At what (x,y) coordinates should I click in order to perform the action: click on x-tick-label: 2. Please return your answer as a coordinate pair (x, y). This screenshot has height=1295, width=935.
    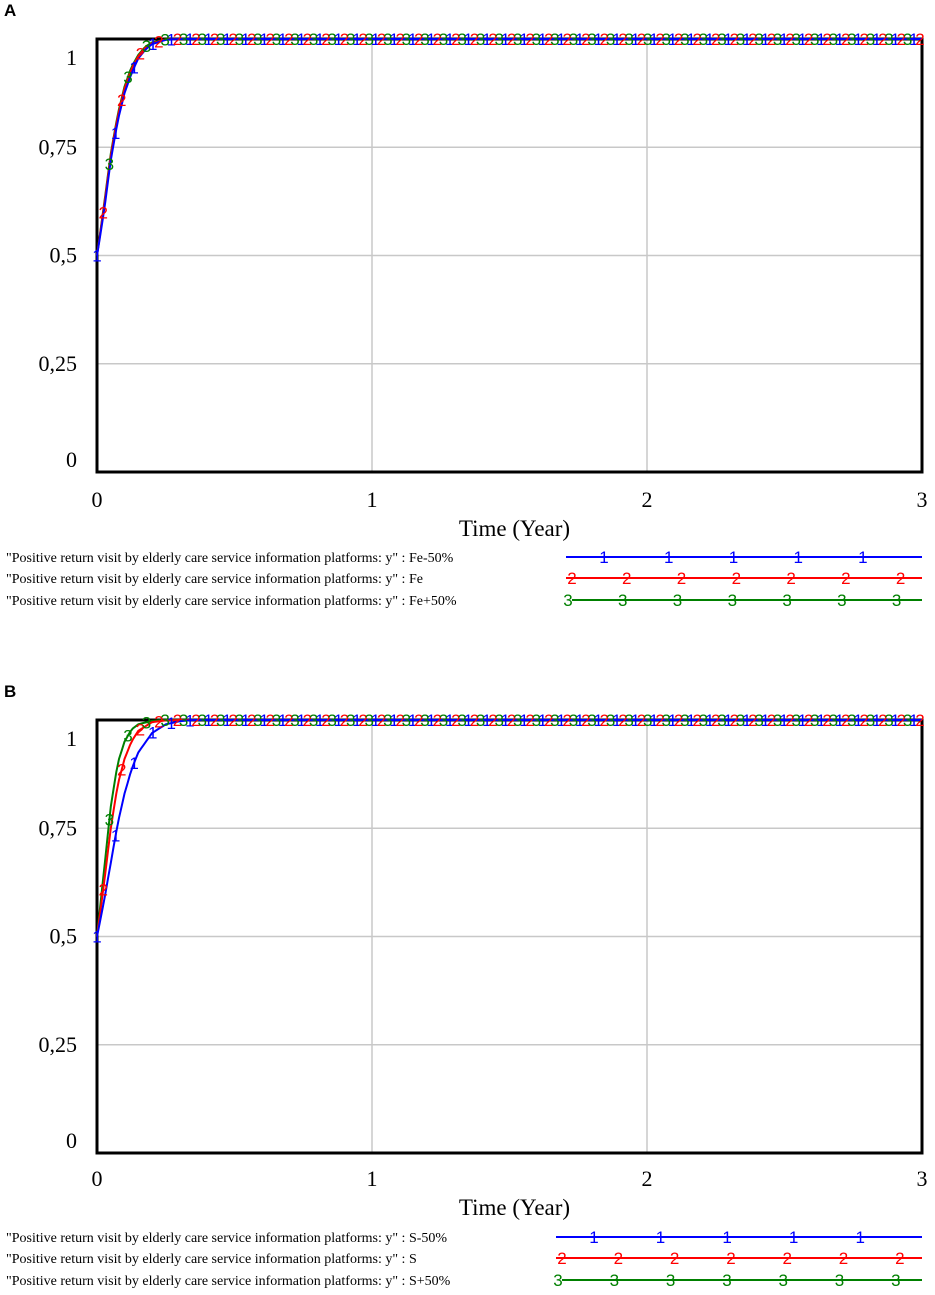
    Looking at the image, I should click on (647, 499).